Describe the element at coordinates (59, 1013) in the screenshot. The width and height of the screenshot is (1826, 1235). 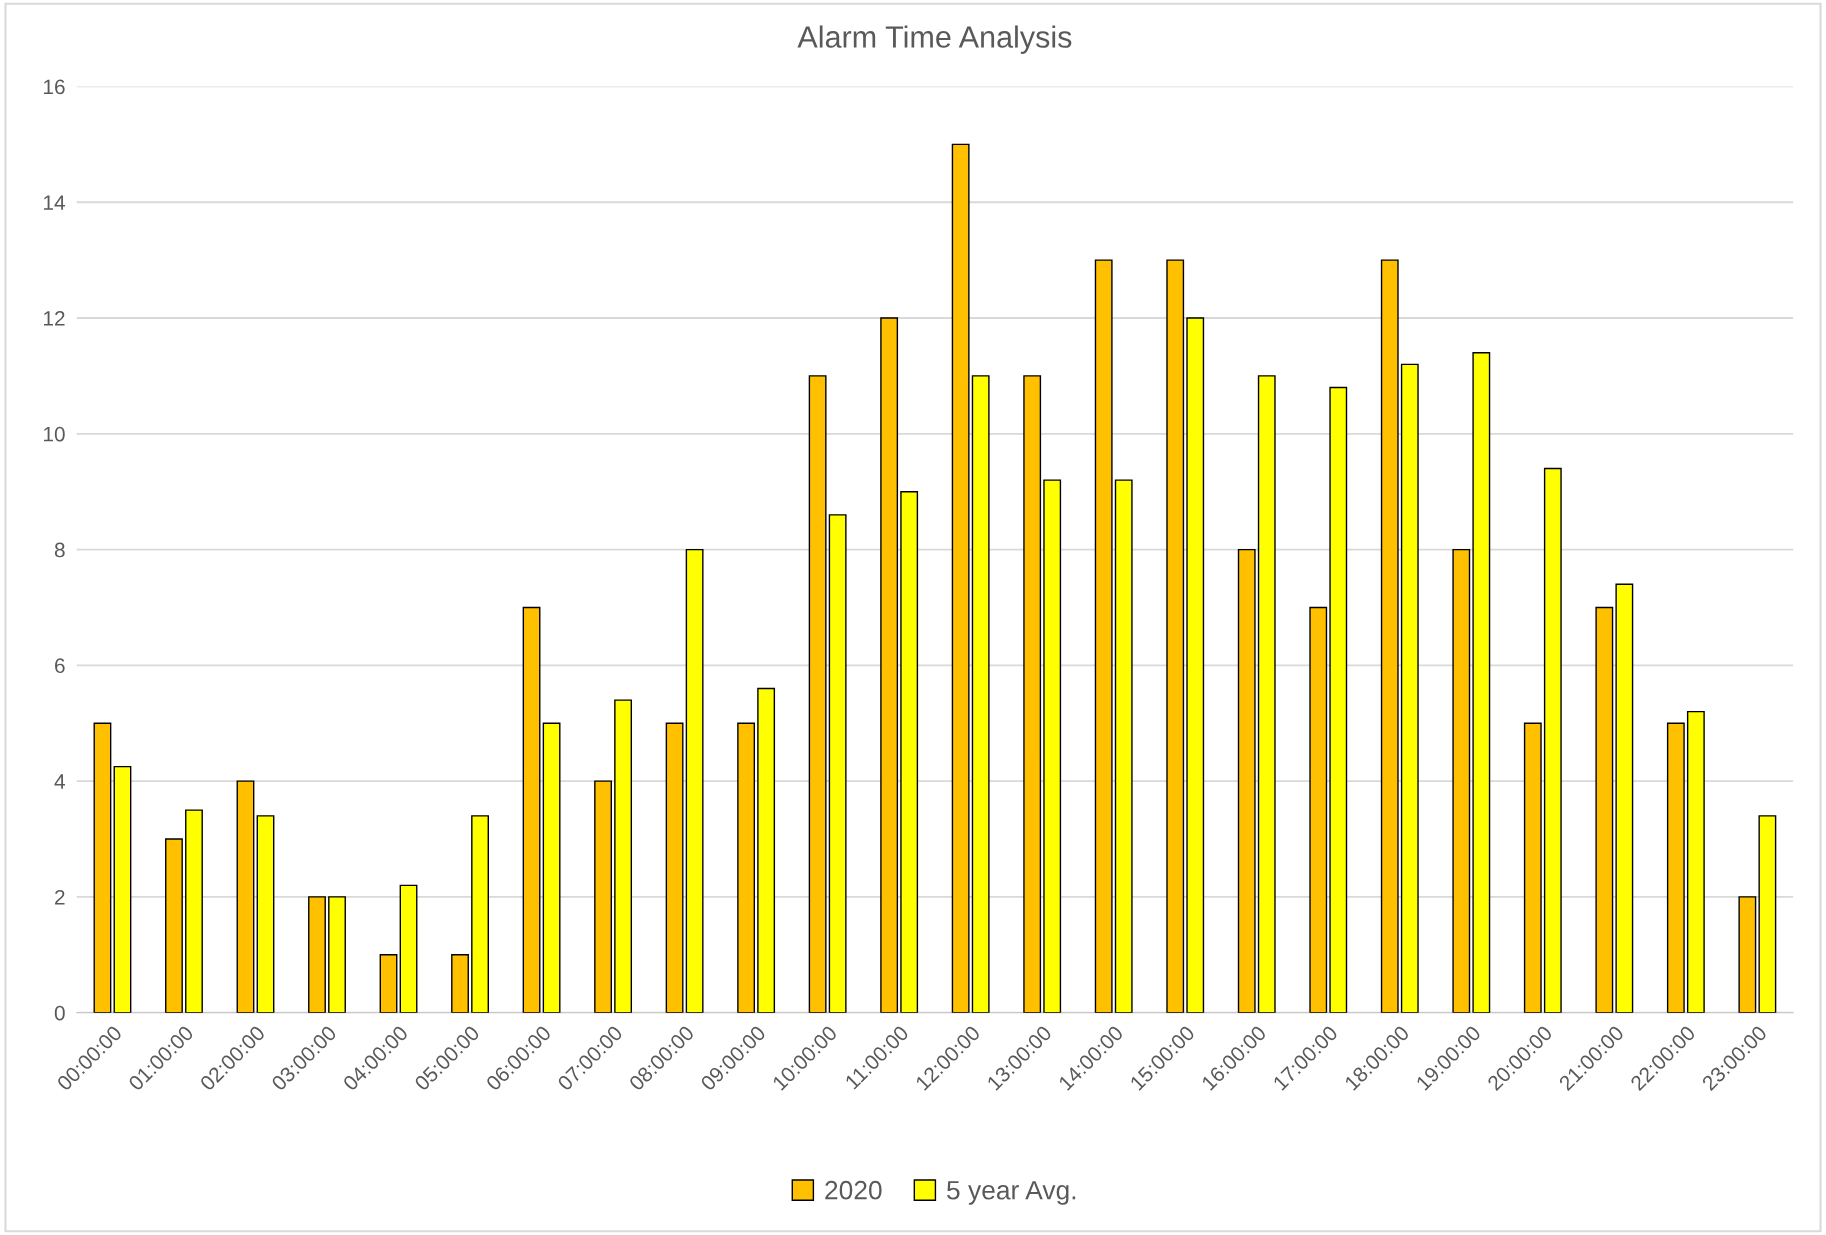
I see `y-tick-label: 0` at that location.